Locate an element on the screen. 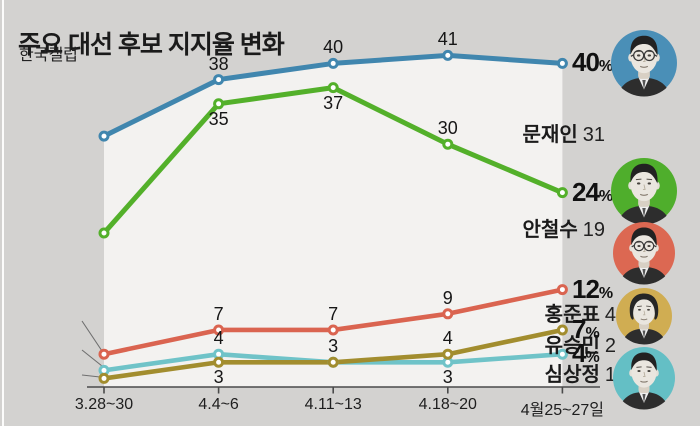  final-percent-label: 12% is located at coordinates (593, 289).